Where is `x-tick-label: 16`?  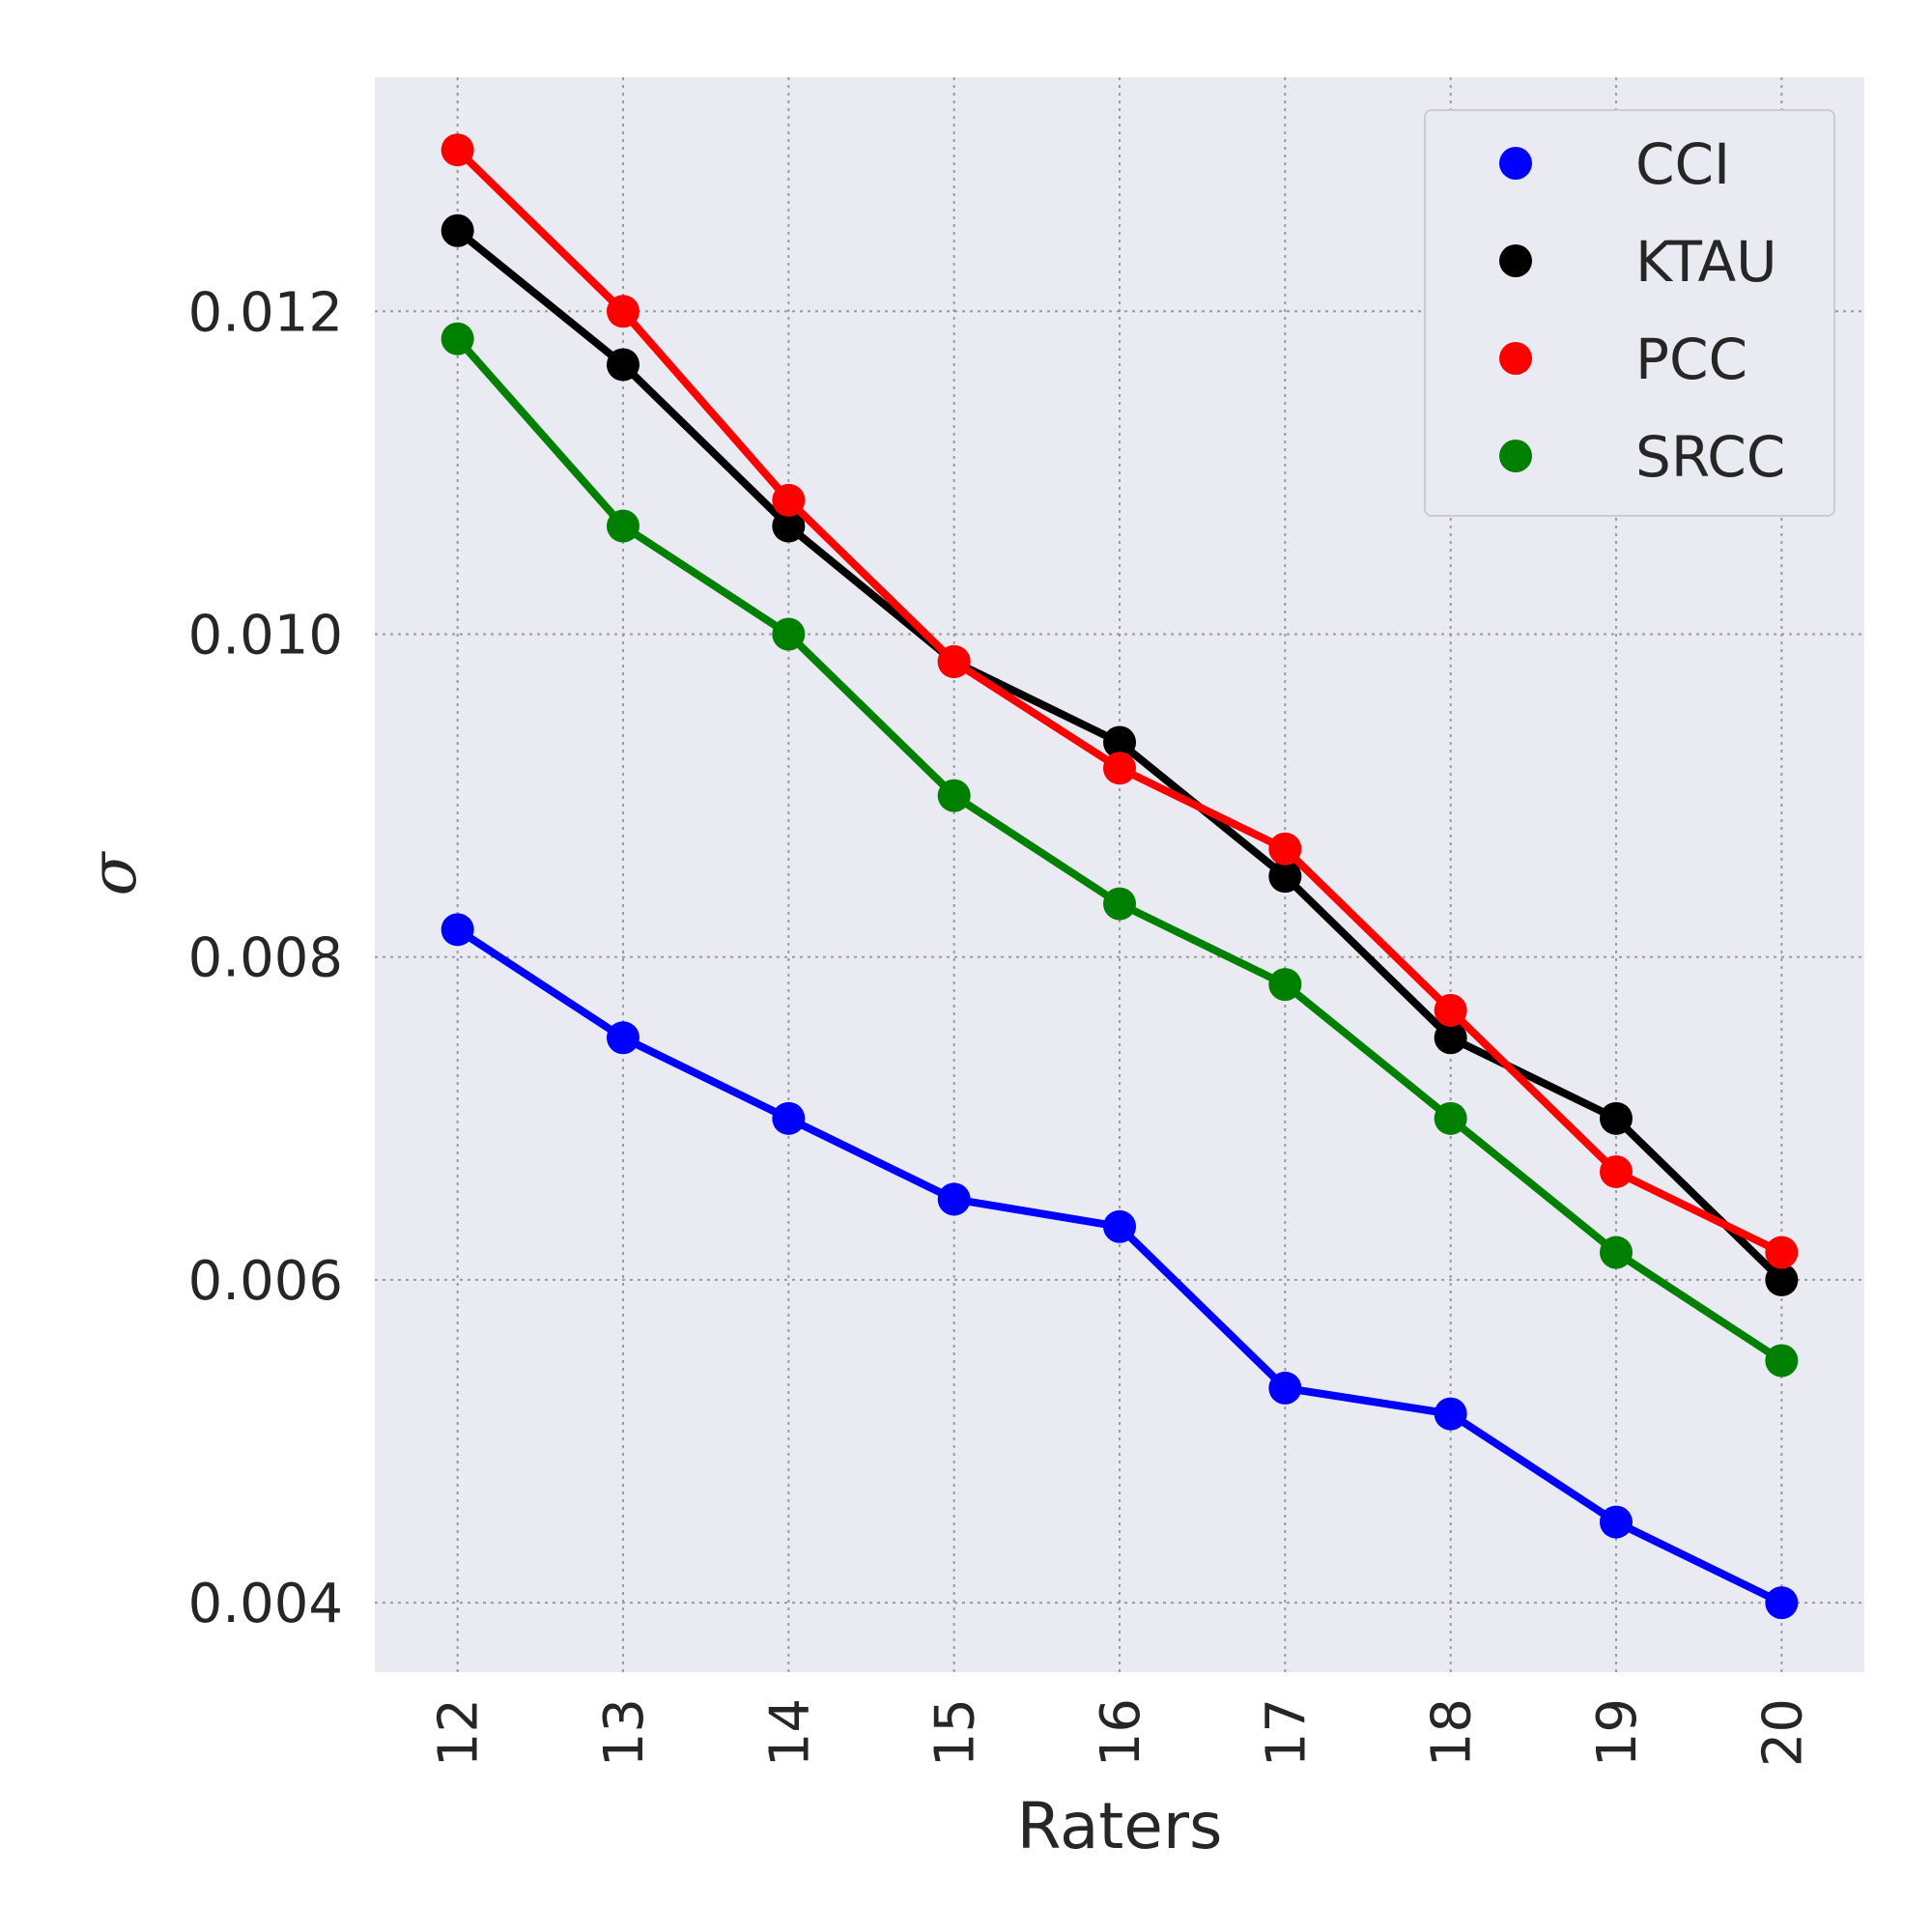
x-tick-label: 16 is located at coordinates (1121, 1732).